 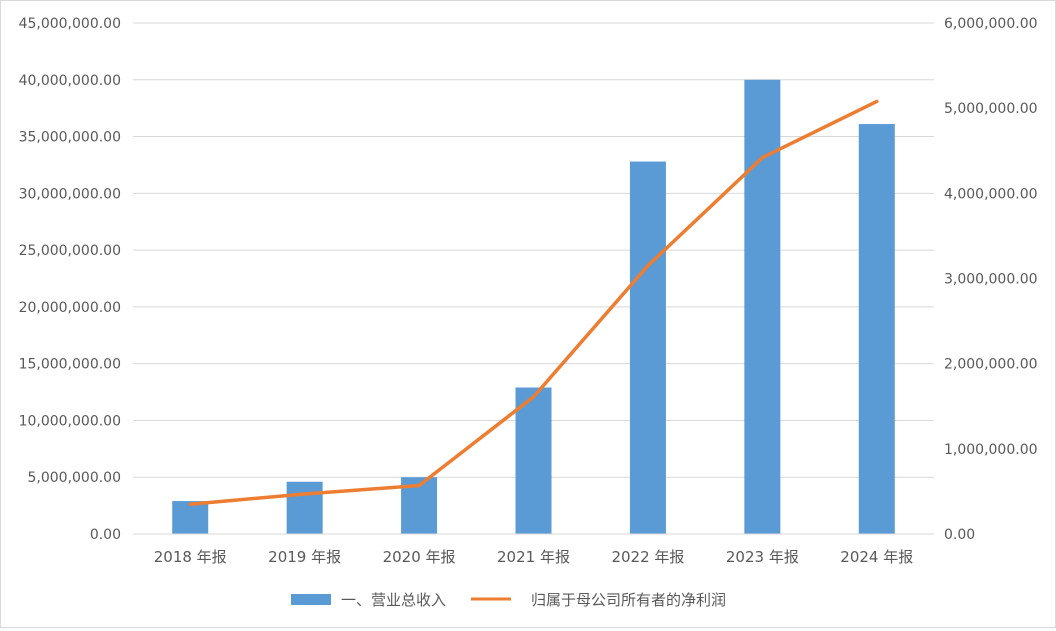 I want to click on x-axis-tick-label: 2020 年报, so click(x=419, y=557).